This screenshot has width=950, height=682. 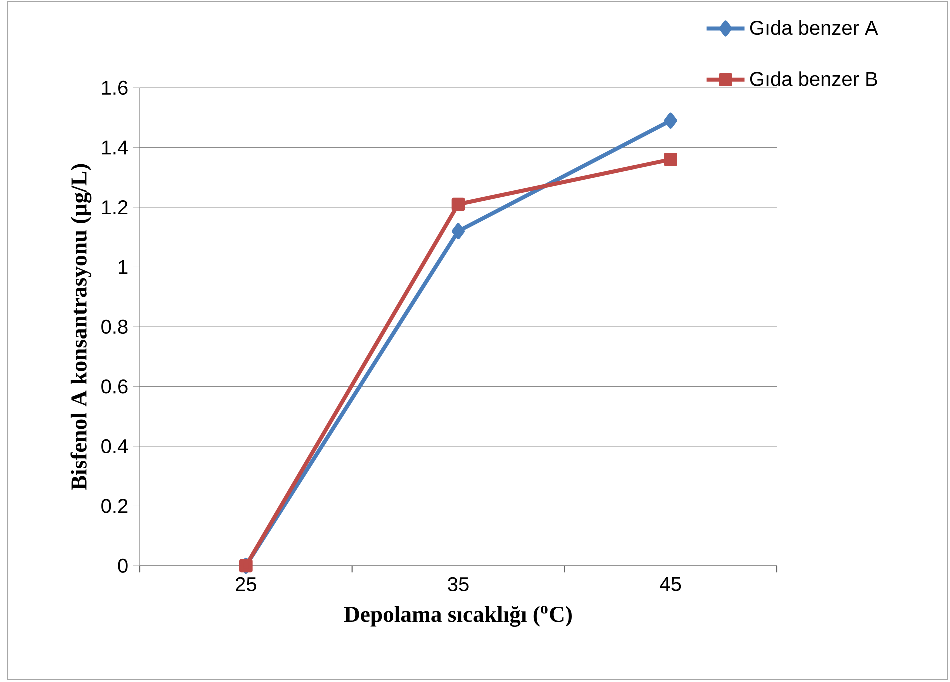 What do you see at coordinates (115, 147) in the screenshot?
I see `y-tick-label: 1.4` at bounding box center [115, 147].